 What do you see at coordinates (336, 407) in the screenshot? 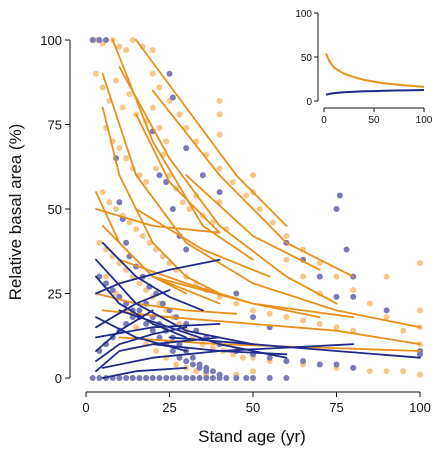
I see `x-tick-label-75: 75` at bounding box center [336, 407].